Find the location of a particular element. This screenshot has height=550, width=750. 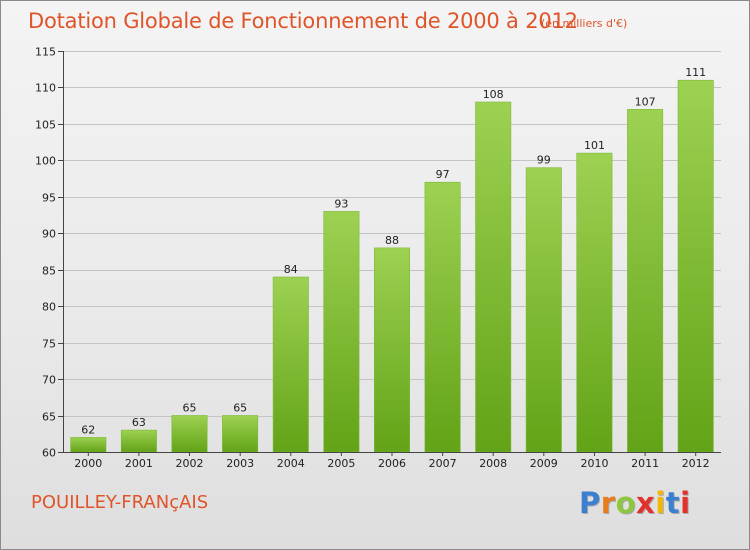

x-tick-label: 2011 is located at coordinates (645, 463).